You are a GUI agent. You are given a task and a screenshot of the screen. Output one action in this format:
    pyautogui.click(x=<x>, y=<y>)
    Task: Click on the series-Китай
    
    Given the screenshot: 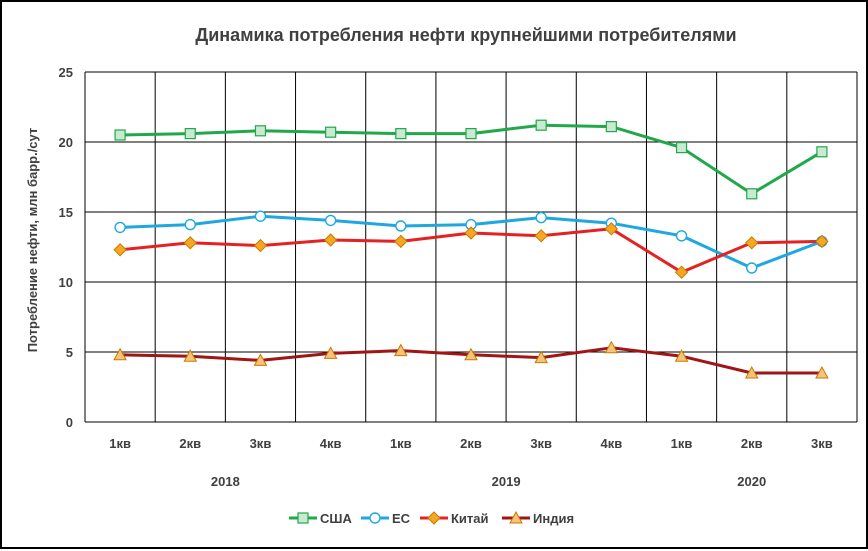 What is the action you would take?
    pyautogui.click(x=471, y=250)
    